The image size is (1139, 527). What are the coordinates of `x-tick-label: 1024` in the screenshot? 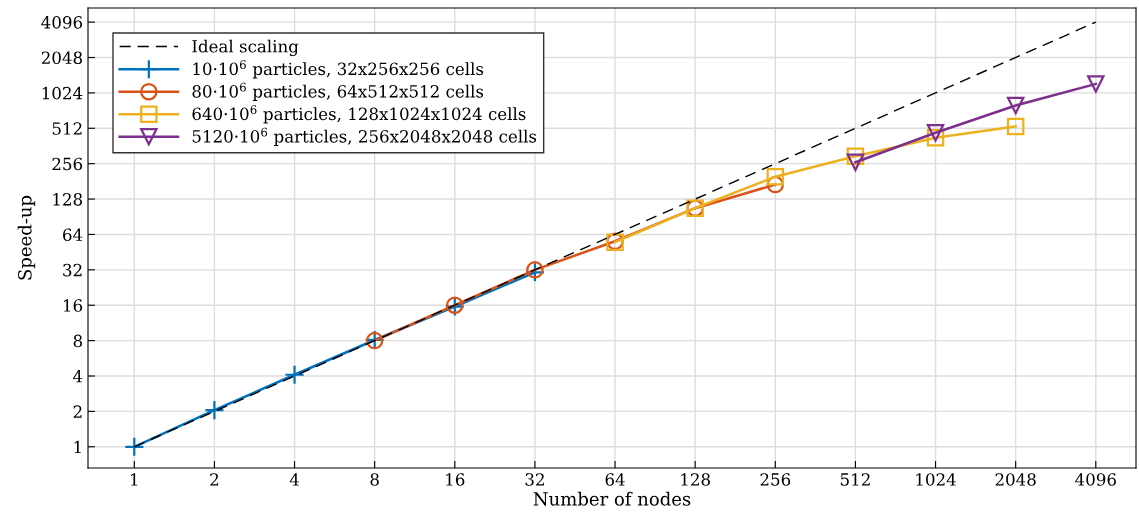 It's located at (936, 479).